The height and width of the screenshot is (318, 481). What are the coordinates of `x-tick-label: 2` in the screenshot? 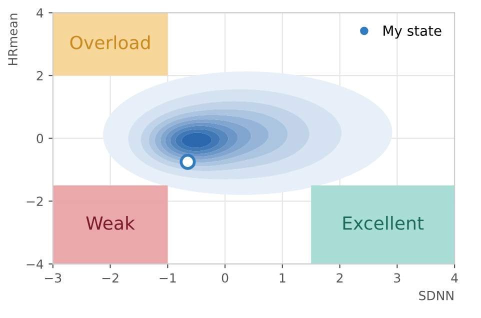 It's located at (339, 277).